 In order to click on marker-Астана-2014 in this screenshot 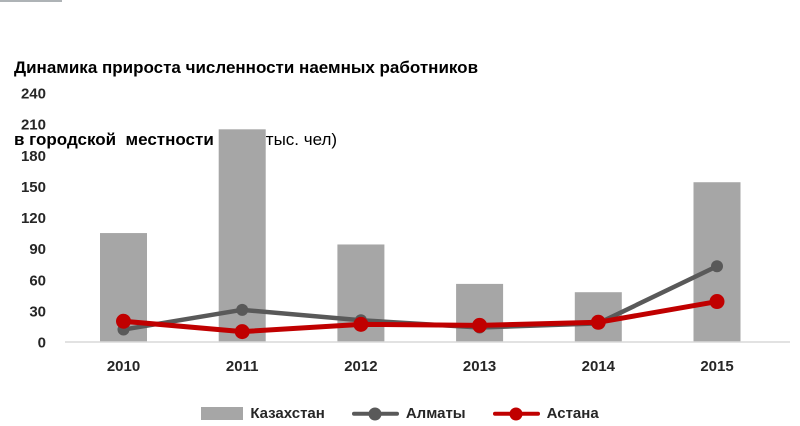, I will do `click(598, 322)`.